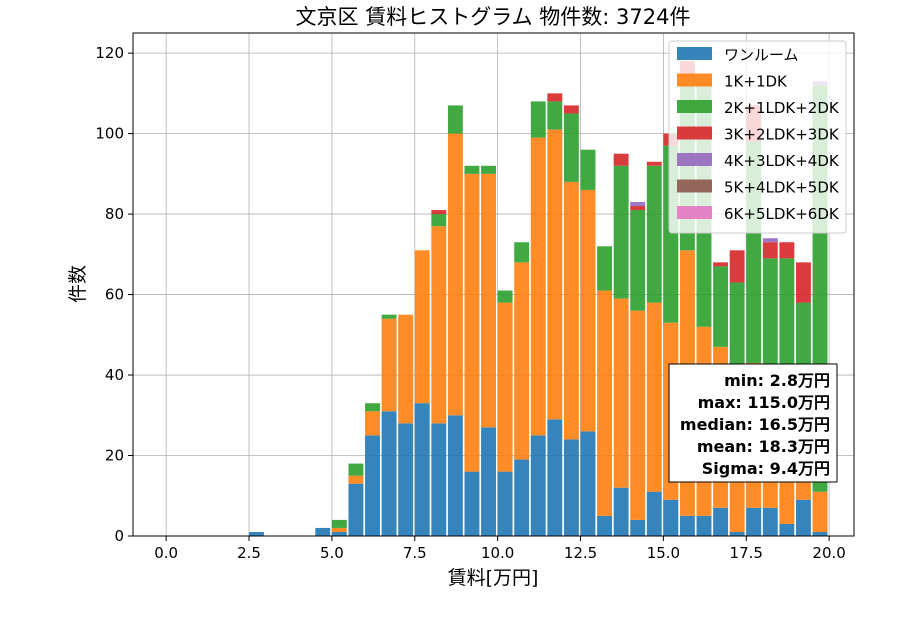  What do you see at coordinates (828, 553) in the screenshot?
I see `x-tick-label: 20.0` at bounding box center [828, 553].